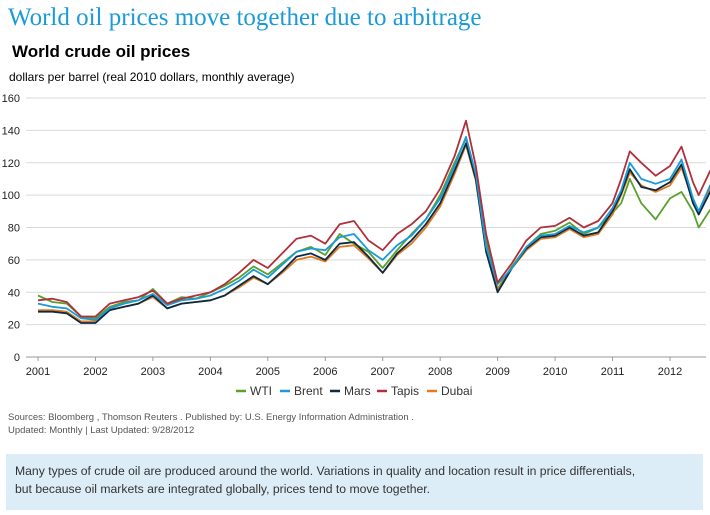 The width and height of the screenshot is (710, 515). I want to click on x-tick-label: 2011, so click(613, 372).